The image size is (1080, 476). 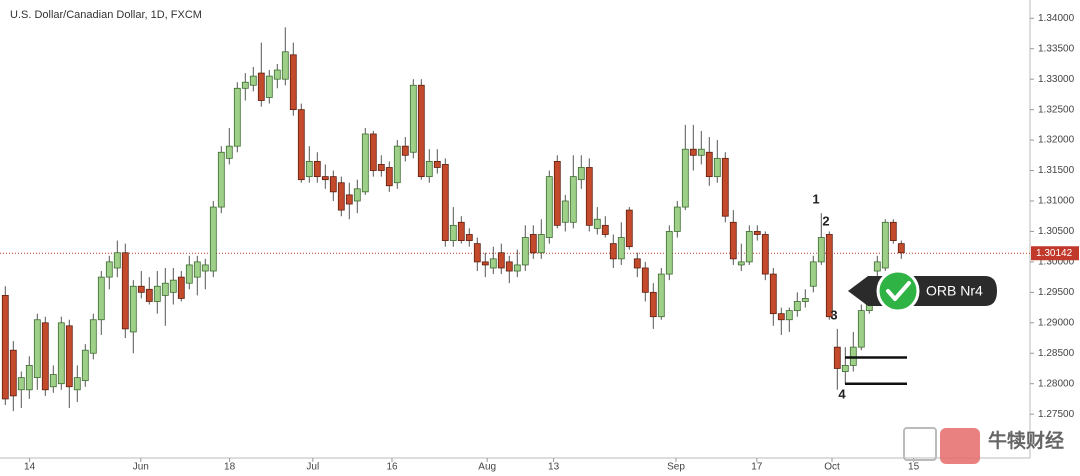 What do you see at coordinates (1056, 79) in the screenshot?
I see `y-tick-label: 1.33000` at bounding box center [1056, 79].